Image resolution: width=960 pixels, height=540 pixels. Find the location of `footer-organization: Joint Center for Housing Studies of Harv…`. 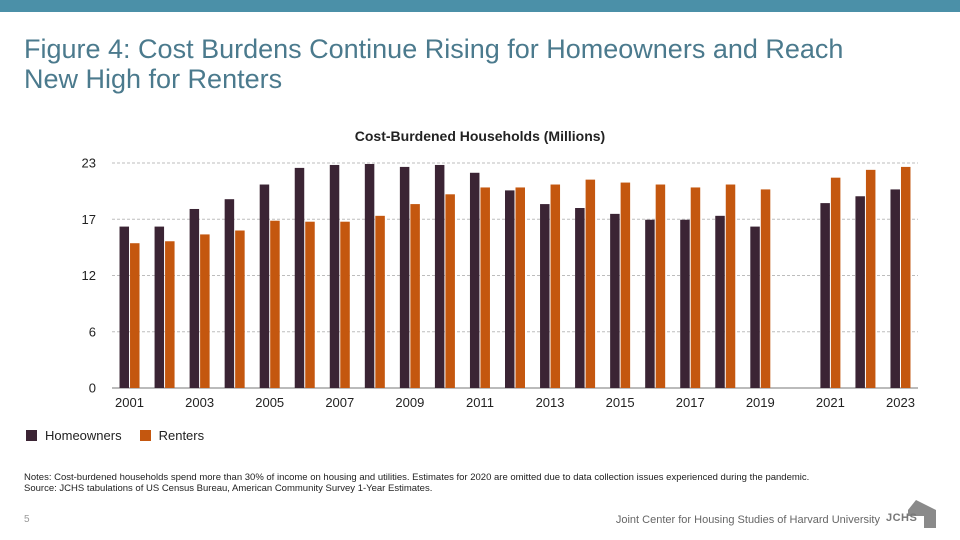

footer-organization: Joint Center for Housing Studies of Harv… is located at coordinates (747, 520).